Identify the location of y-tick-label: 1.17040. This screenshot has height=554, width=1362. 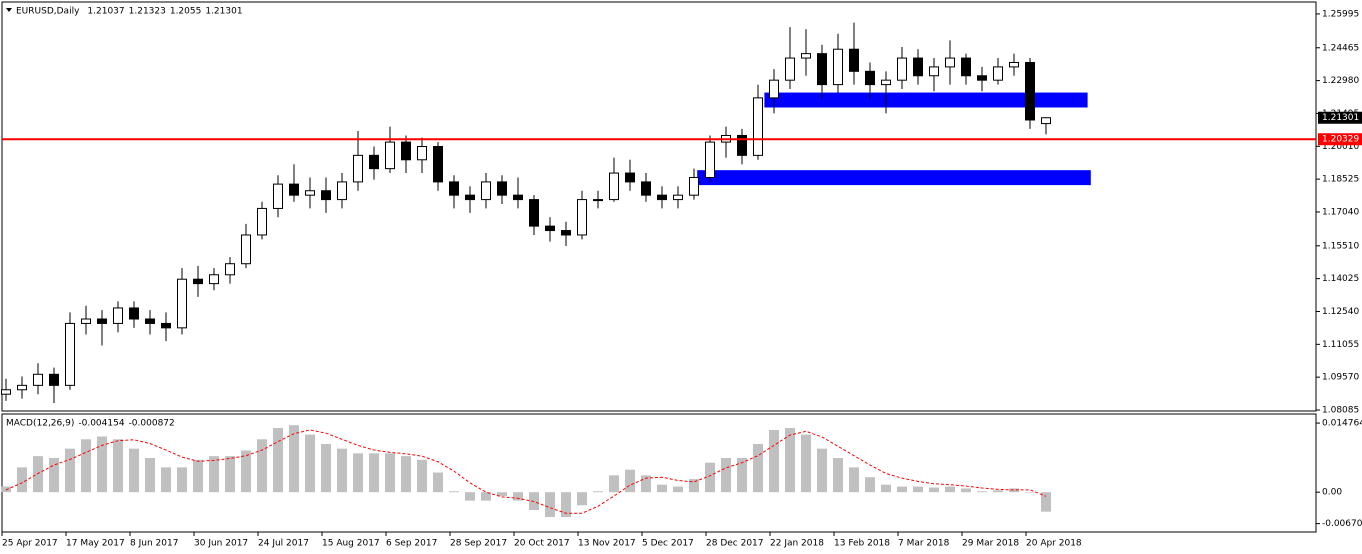
(1340, 212).